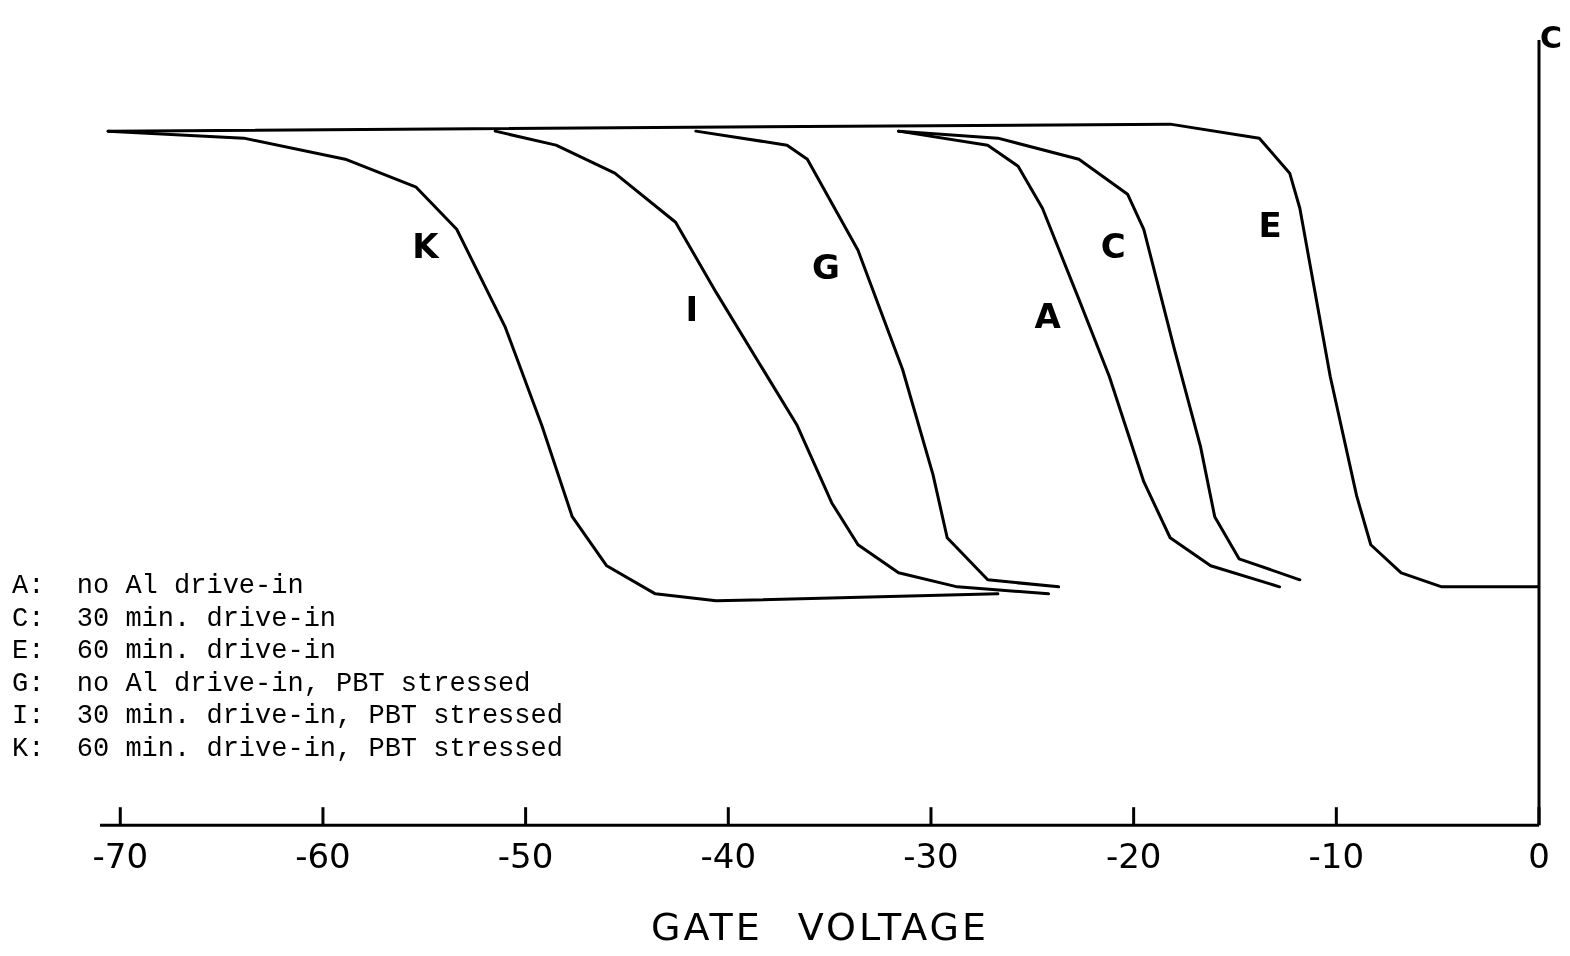 Image resolution: width=1570 pixels, height=956 pixels. I want to click on annotation: E: 60 min. drive-in, so click(174, 651).